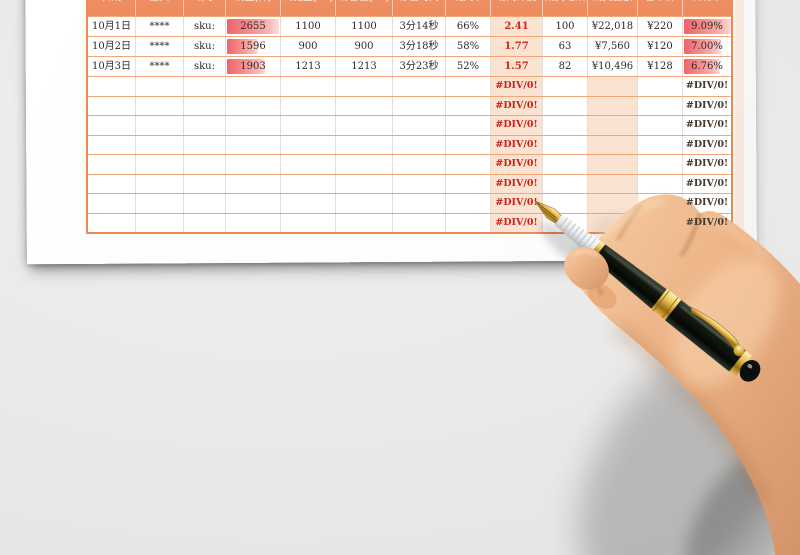 The height and width of the screenshot is (555, 800). What do you see at coordinates (252, 66) in the screenshot?
I see `cell: 1903` at bounding box center [252, 66].